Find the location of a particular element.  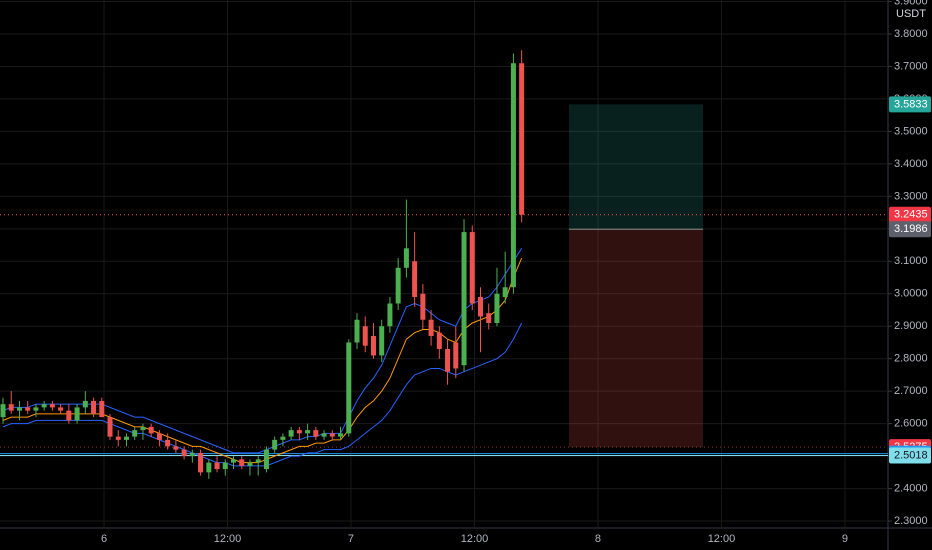

entry-badge-label: 3.1986 is located at coordinates (911, 229).